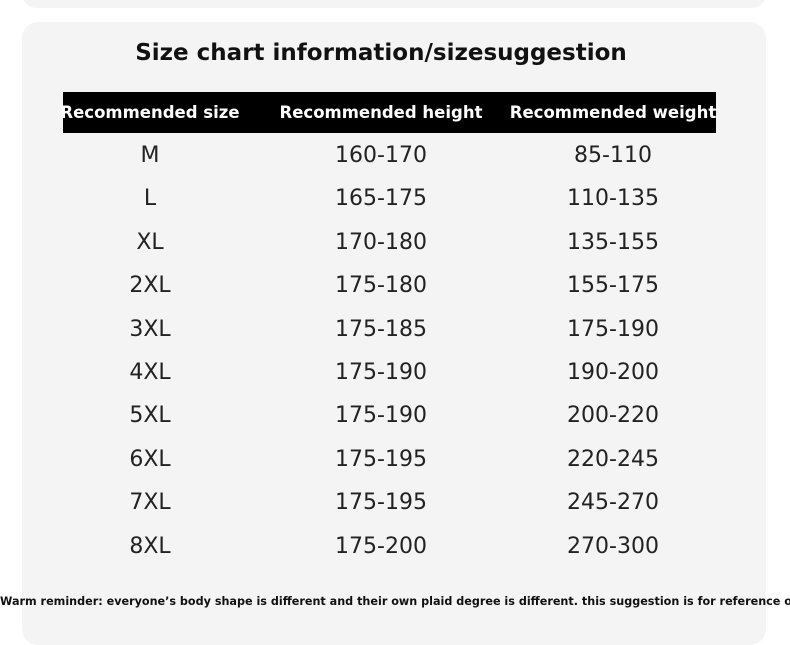 The height and width of the screenshot is (645, 790). What do you see at coordinates (613, 416) in the screenshot?
I see `table-cell: 200-220` at bounding box center [613, 416].